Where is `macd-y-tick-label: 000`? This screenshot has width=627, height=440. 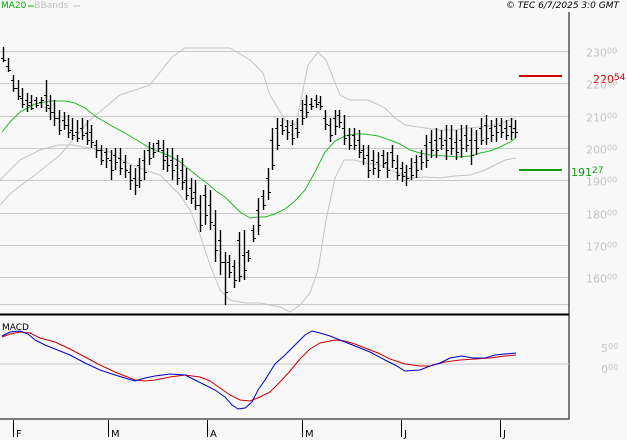
macd-y-tick-label: 000 is located at coordinates (609, 369).